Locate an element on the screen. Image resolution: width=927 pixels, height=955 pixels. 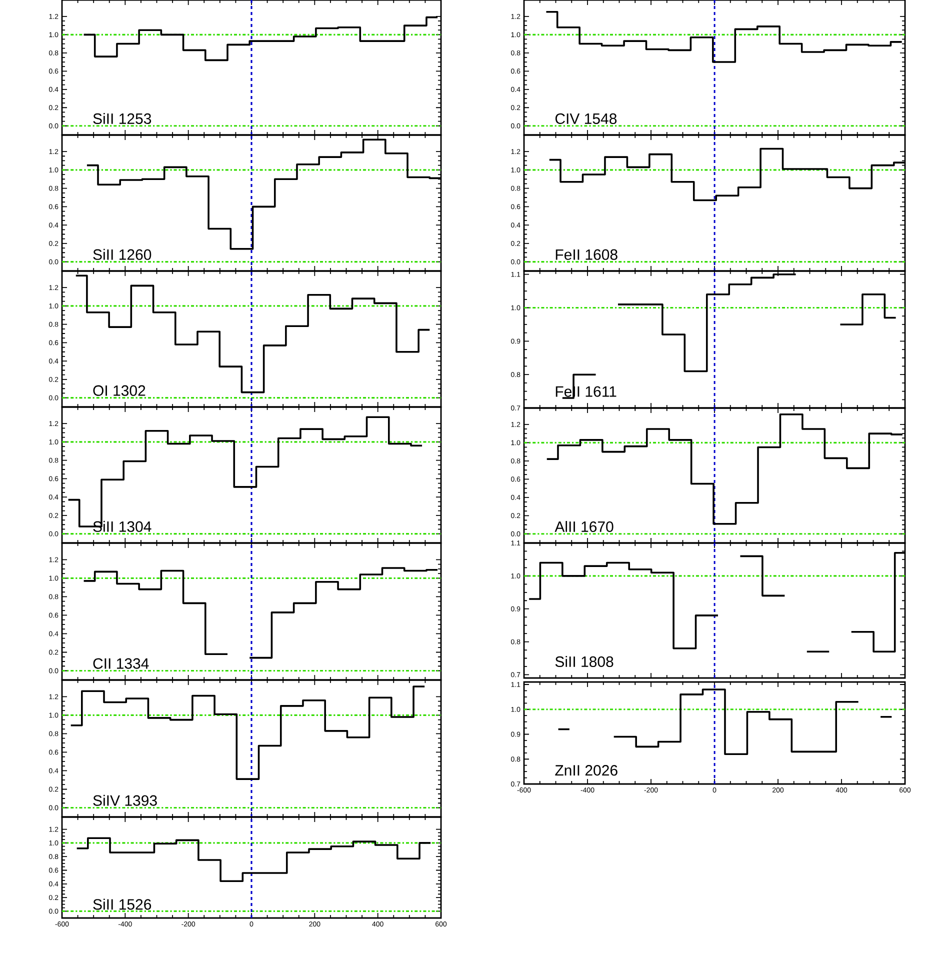
text: SiII 1253 is located at coordinates (122, 118).